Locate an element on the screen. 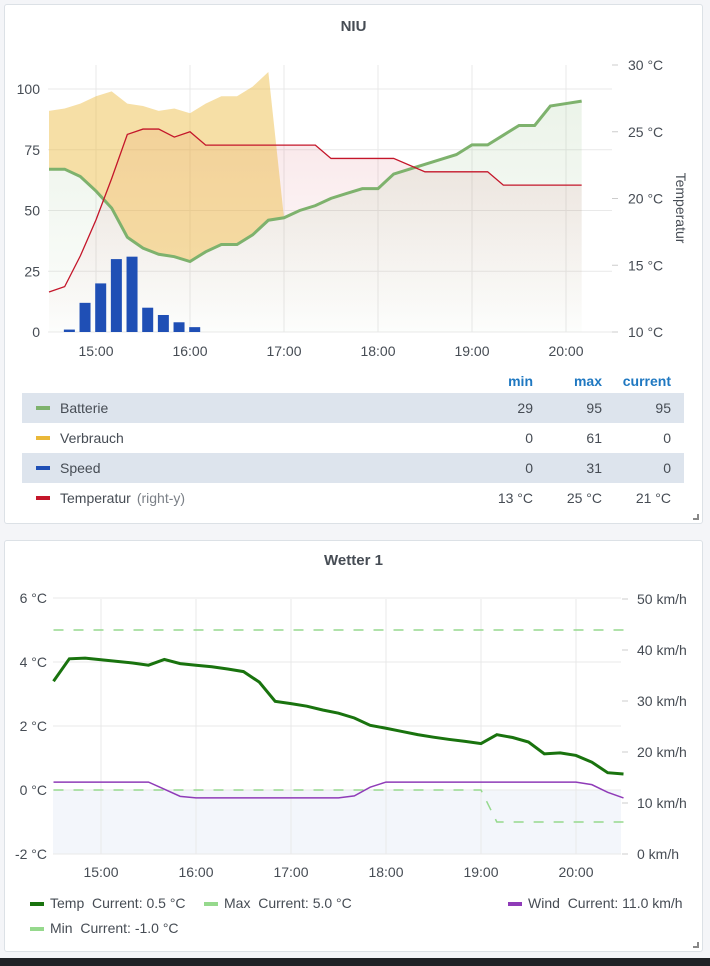 Image resolution: width=710 pixels, height=966 pixels. legend-series-name: Speed is located at coordinates (83, 468).